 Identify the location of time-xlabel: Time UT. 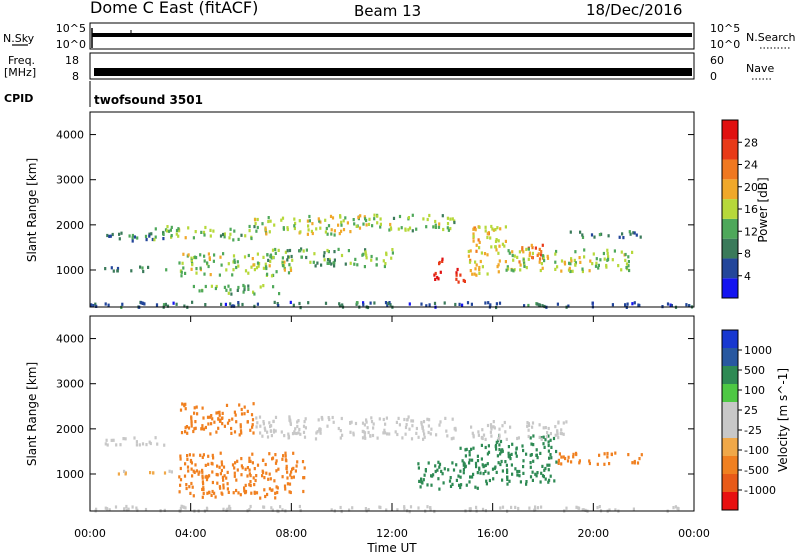
(391, 547).